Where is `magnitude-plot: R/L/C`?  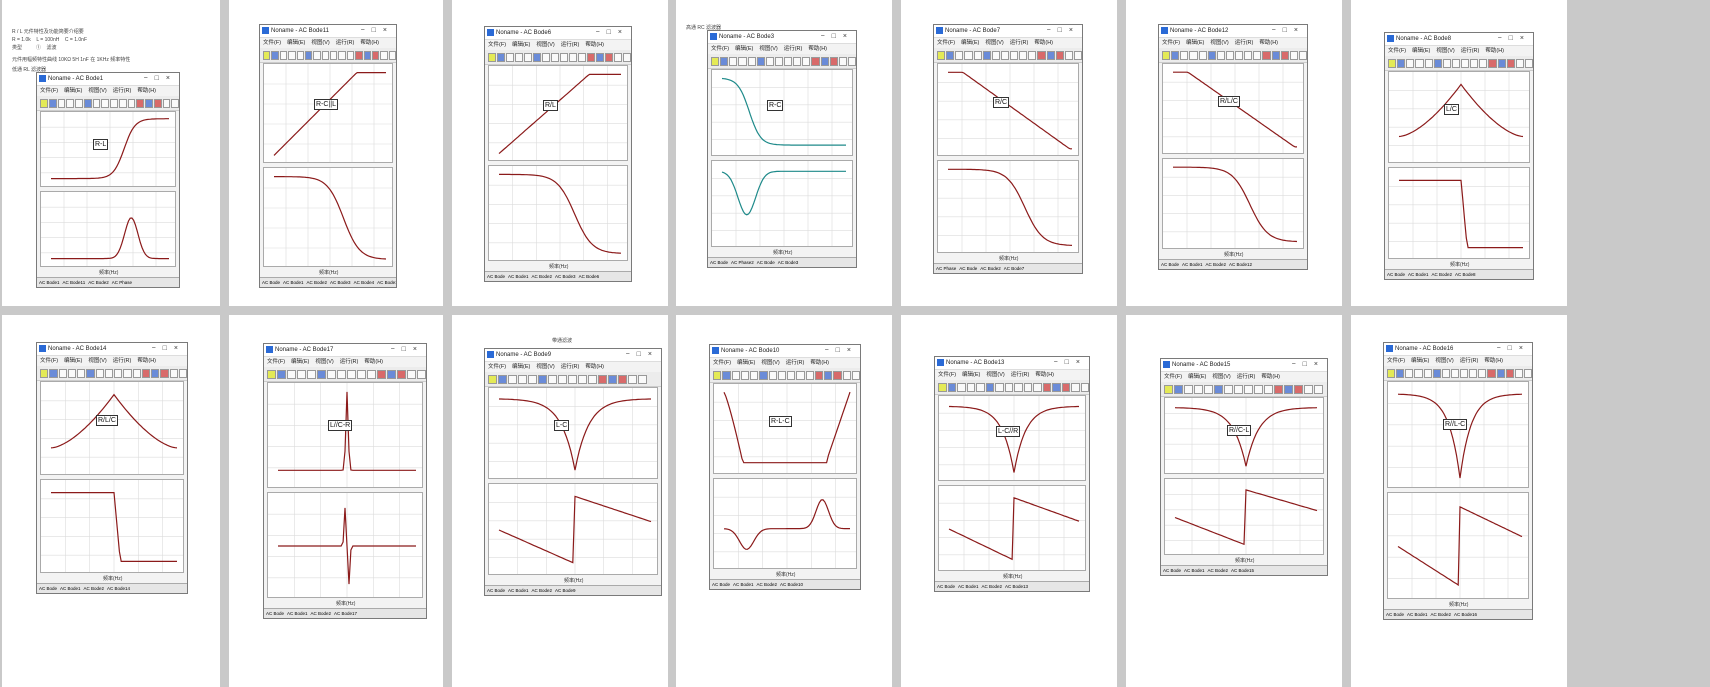
magnitude-plot: R/L/C is located at coordinates (112, 428).